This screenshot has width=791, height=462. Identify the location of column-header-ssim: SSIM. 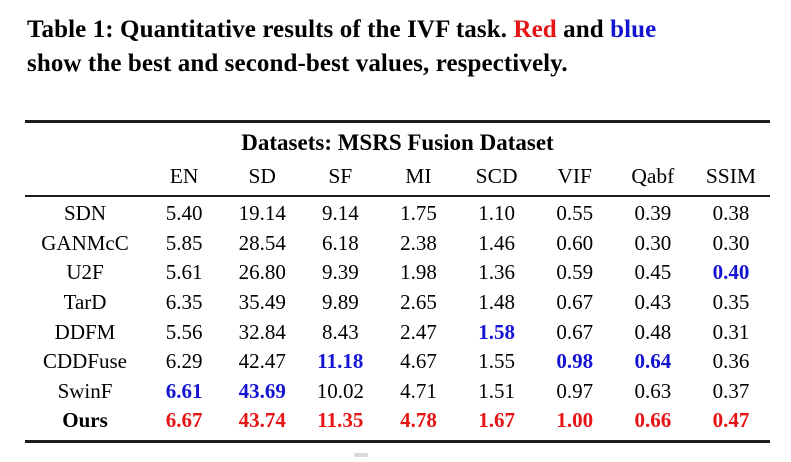
(731, 175).